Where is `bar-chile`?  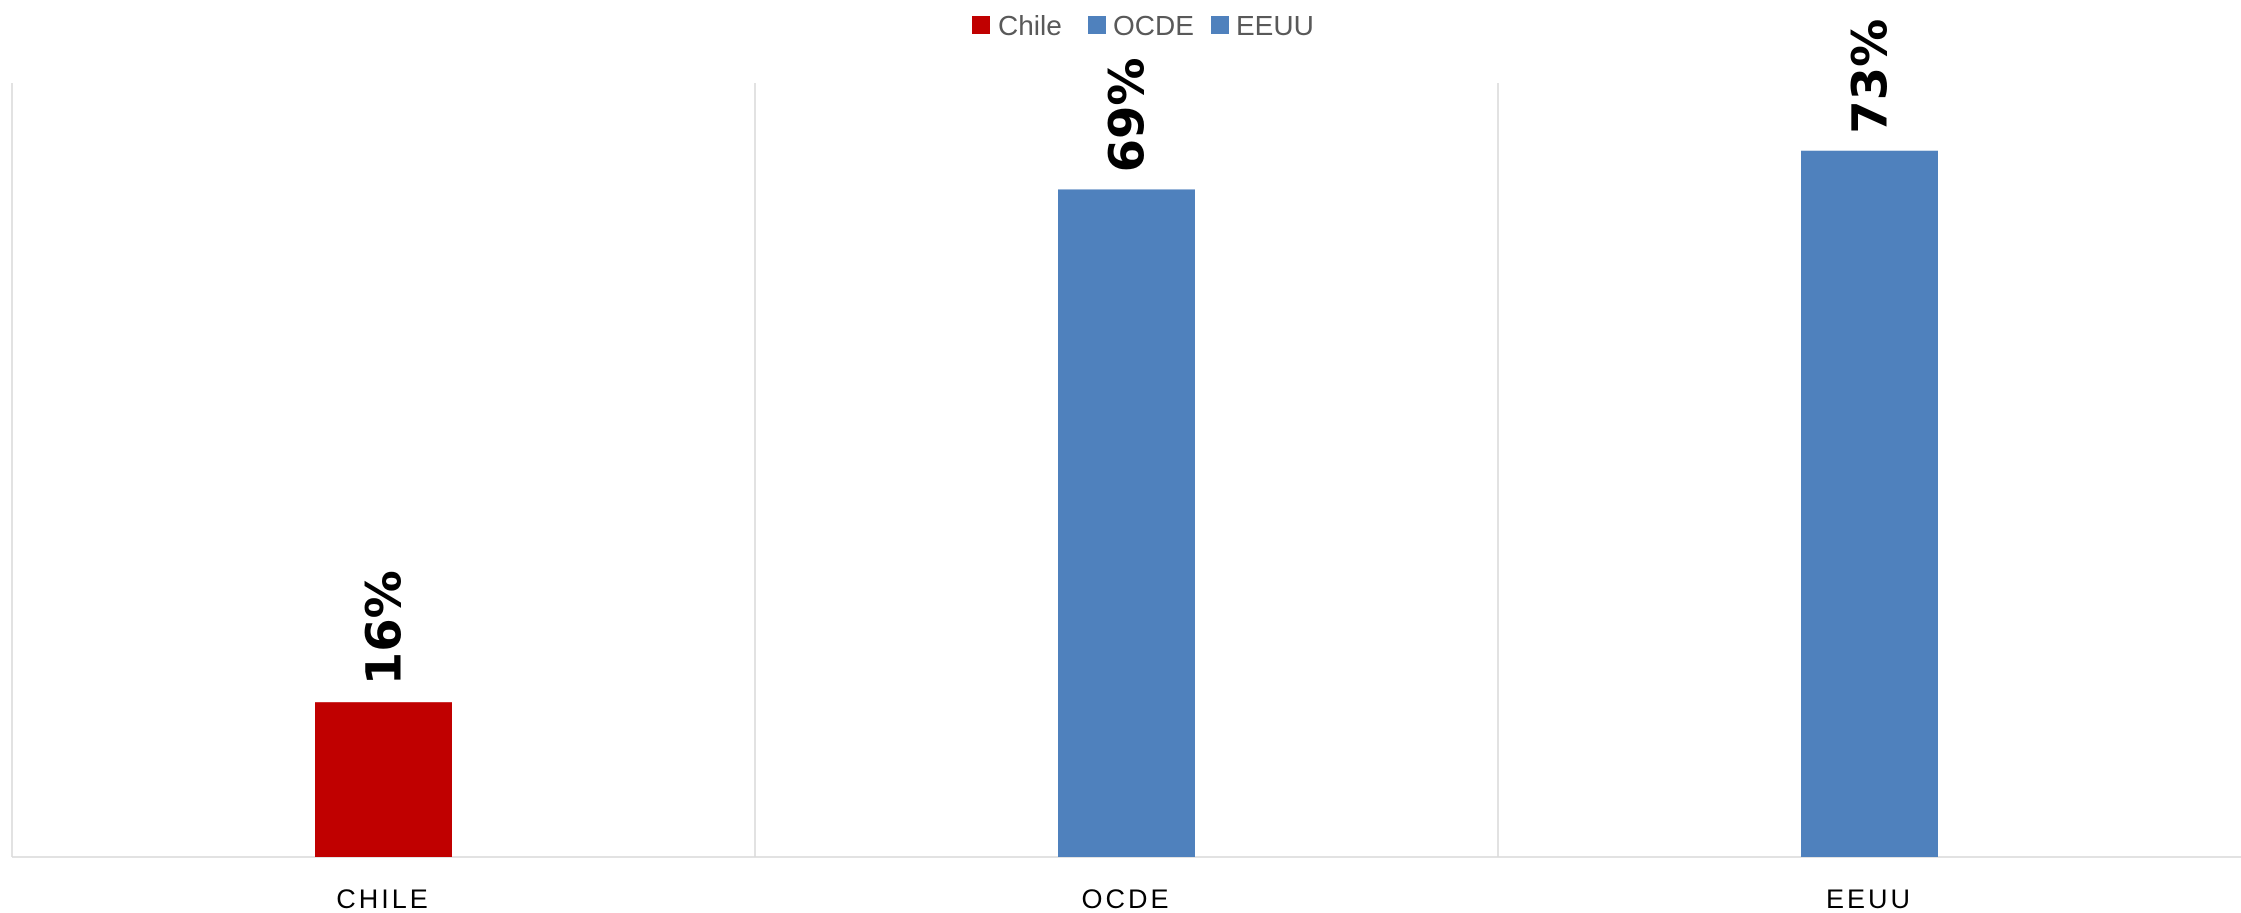
bar-chile is located at coordinates (383, 779).